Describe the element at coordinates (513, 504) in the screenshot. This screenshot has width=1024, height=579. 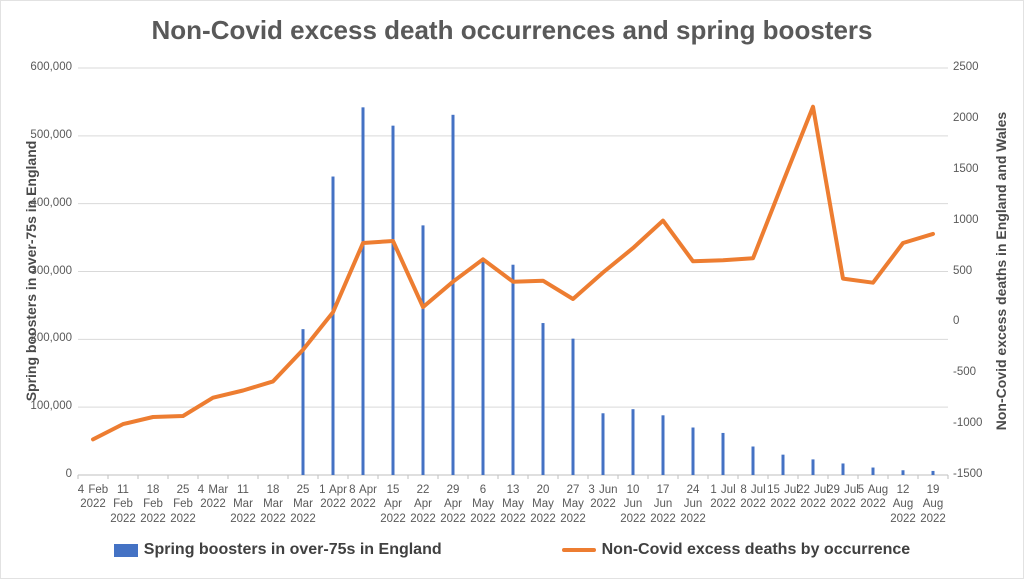
I see `x-axis-tick-label: 13 May 2022` at that location.